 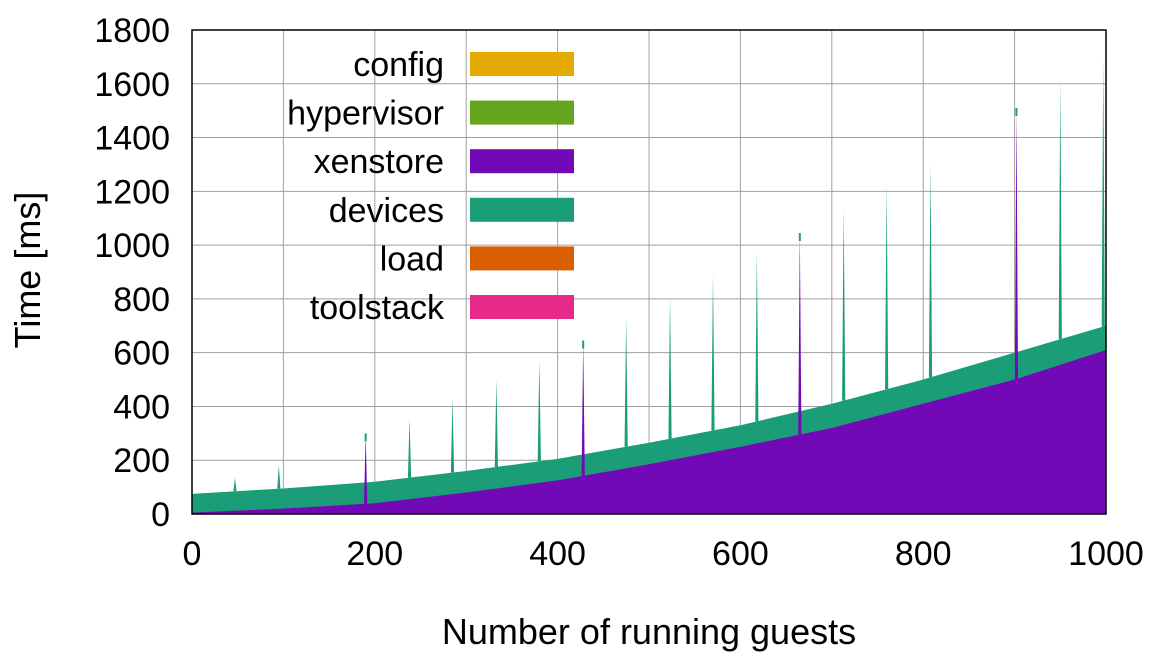 What do you see at coordinates (141, 461) in the screenshot?
I see `y-tick-label: 200` at bounding box center [141, 461].